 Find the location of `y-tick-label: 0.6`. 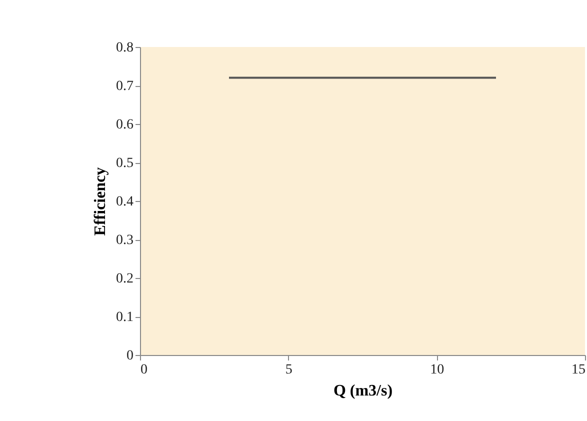

y-tick-label: 0.6 is located at coordinates (125, 125).